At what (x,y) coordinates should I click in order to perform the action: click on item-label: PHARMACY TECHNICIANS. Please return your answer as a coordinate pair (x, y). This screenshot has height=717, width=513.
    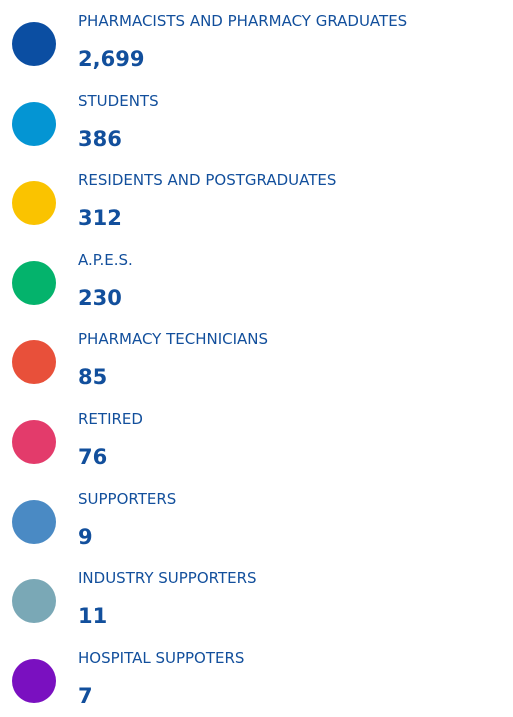
    Looking at the image, I should click on (173, 339).